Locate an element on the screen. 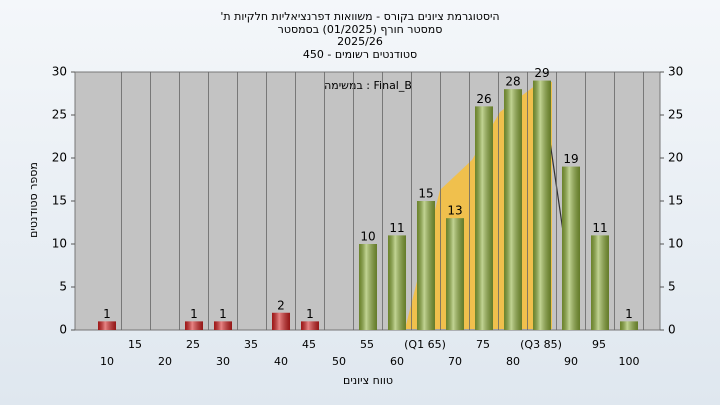 This screenshot has height=405, width=720. data-label: 19 is located at coordinates (570, 159).